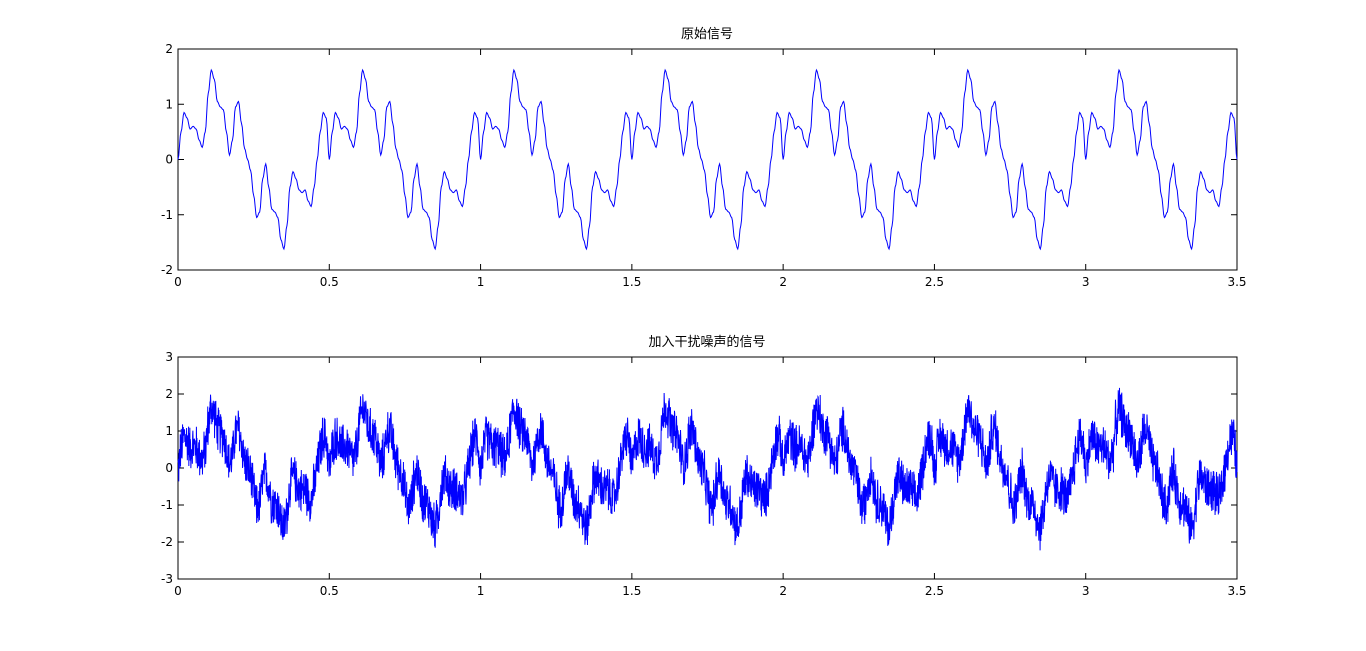  What do you see at coordinates (169, 357) in the screenshot?
I see `y-tick-label: 3` at bounding box center [169, 357].